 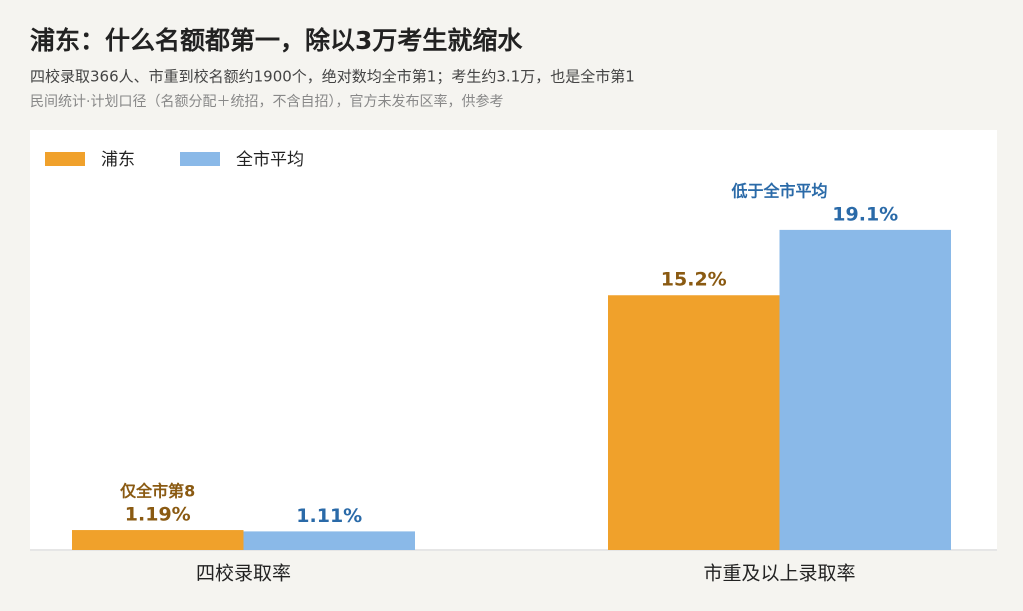 I want to click on chart-title: 浦东：什么名额都第一，除以3万考生就缩水, so click(x=276, y=40).